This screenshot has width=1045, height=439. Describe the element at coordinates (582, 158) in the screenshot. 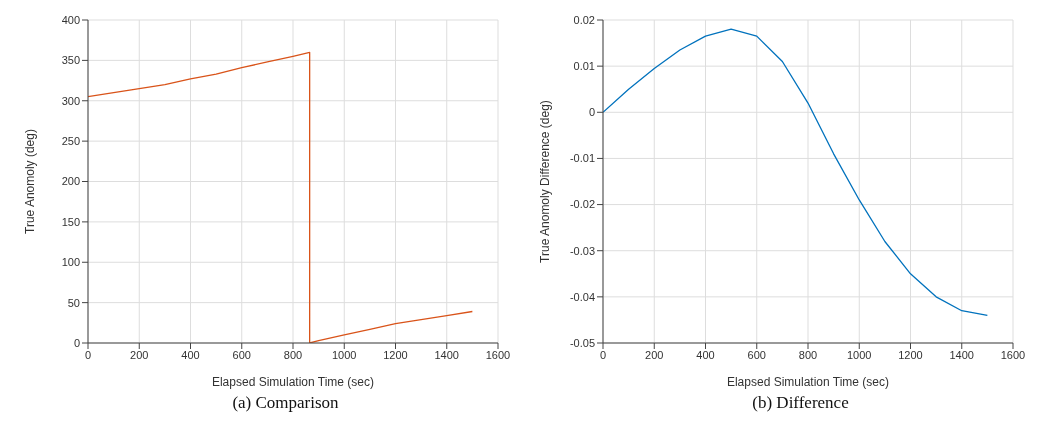

I see `y-tick-label: -0.01` at that location.